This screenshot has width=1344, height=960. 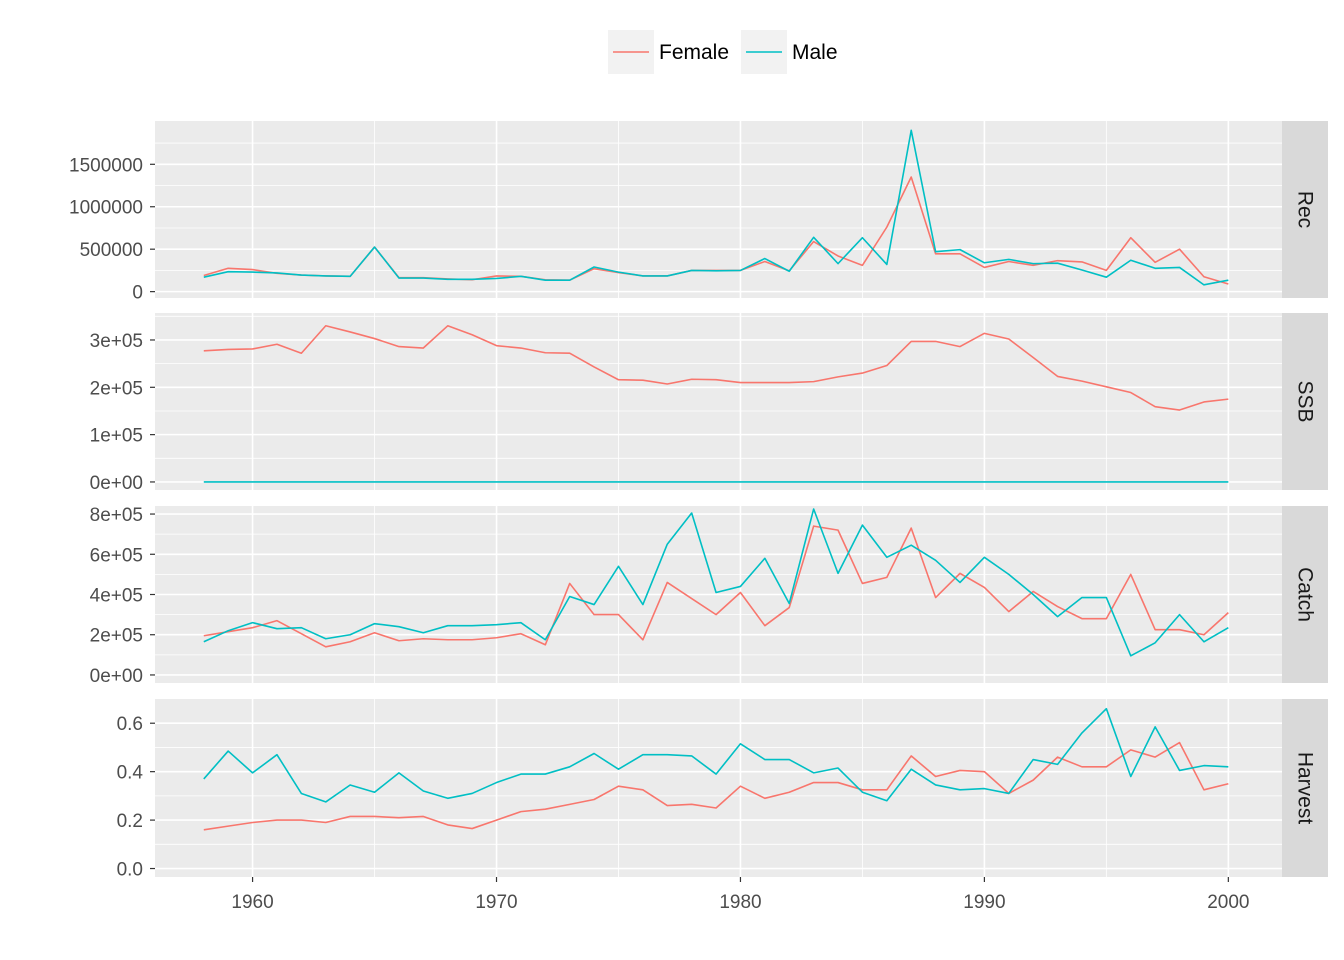 I want to click on y-tick-label: 0, so click(x=137, y=293).